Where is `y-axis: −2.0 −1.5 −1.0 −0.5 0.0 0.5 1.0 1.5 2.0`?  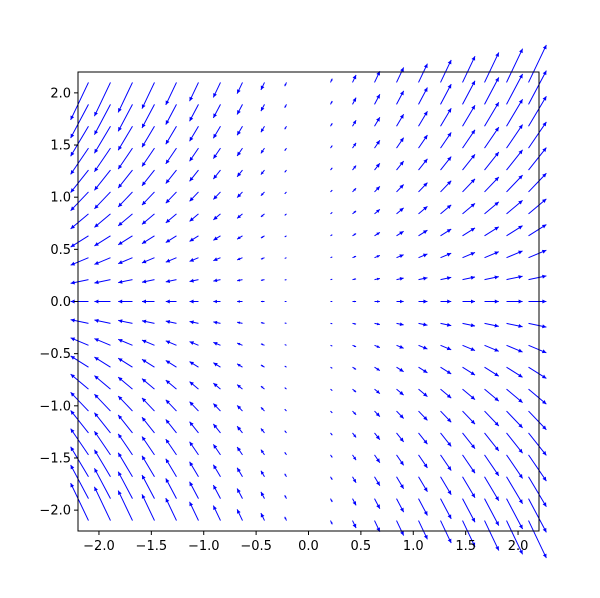
y-axis: −2.0 −1.5 −1.0 −0.5 0.0 0.5 1.0 1.5 2.0 is located at coordinates (58, 302).